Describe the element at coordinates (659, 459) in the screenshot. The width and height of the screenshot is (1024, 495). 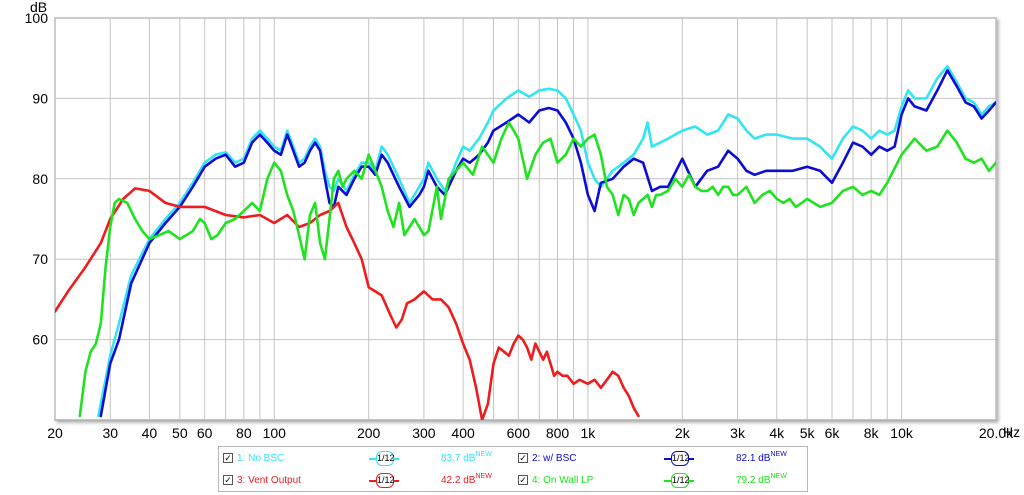
I see `legend-item-w-bsc: ✓ 2: w/ BSC 1/12 82.1 dBNEW` at that location.